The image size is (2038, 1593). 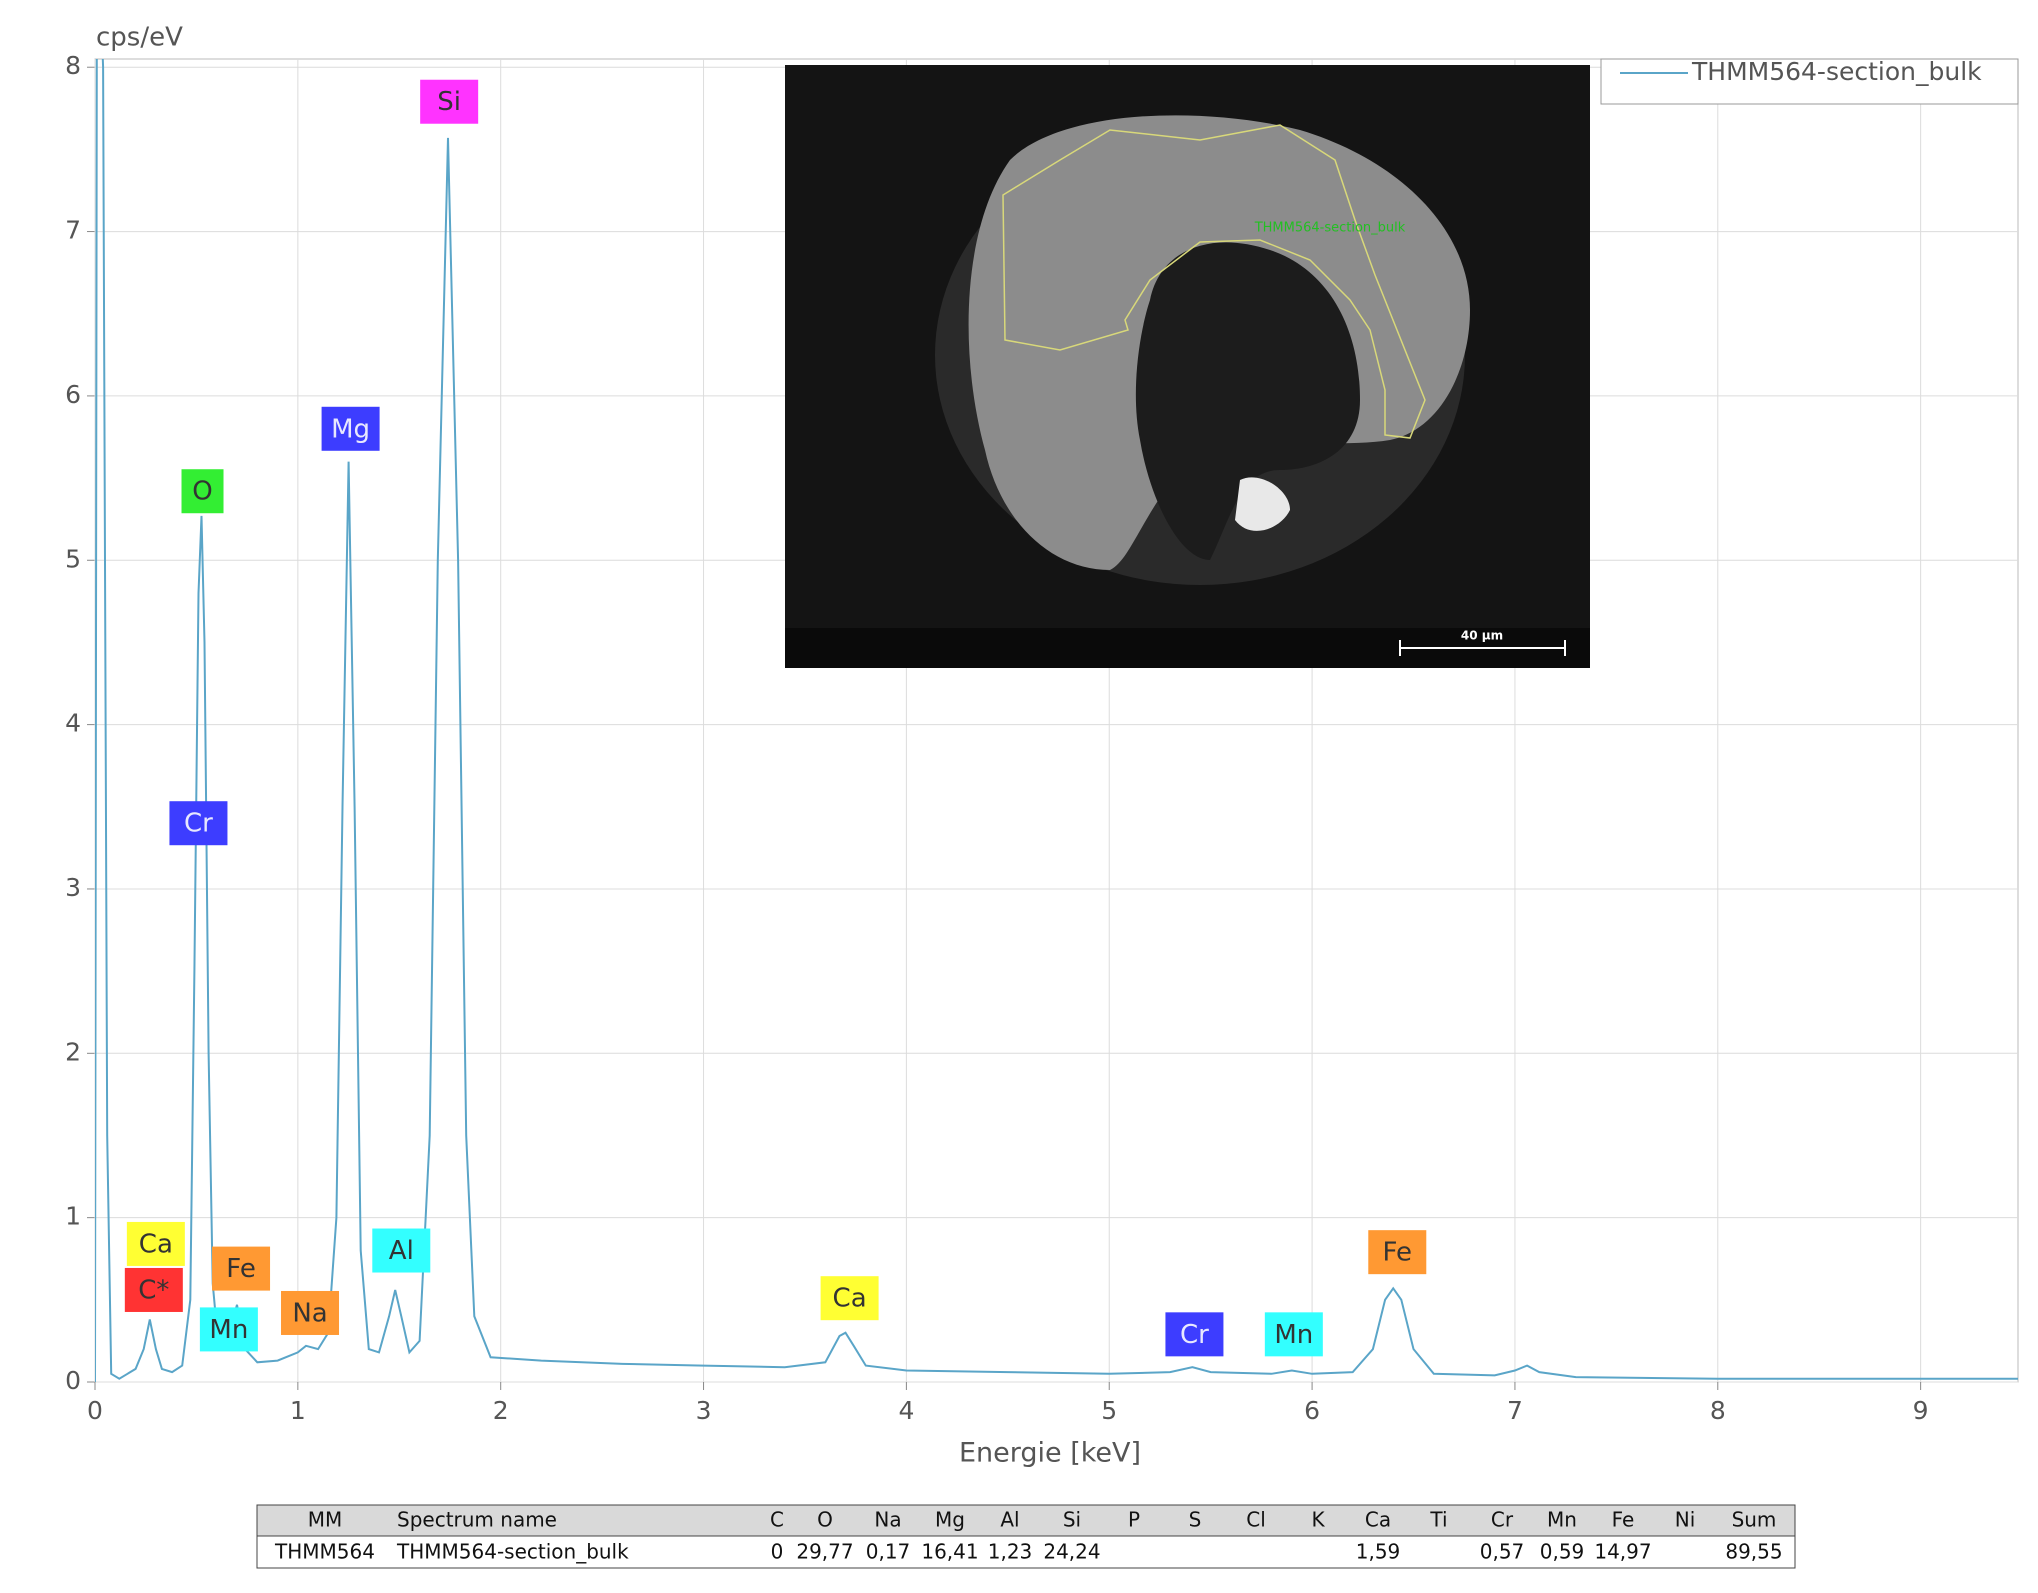 I want to click on table-cell: 1,23, so click(x=1010, y=1552).